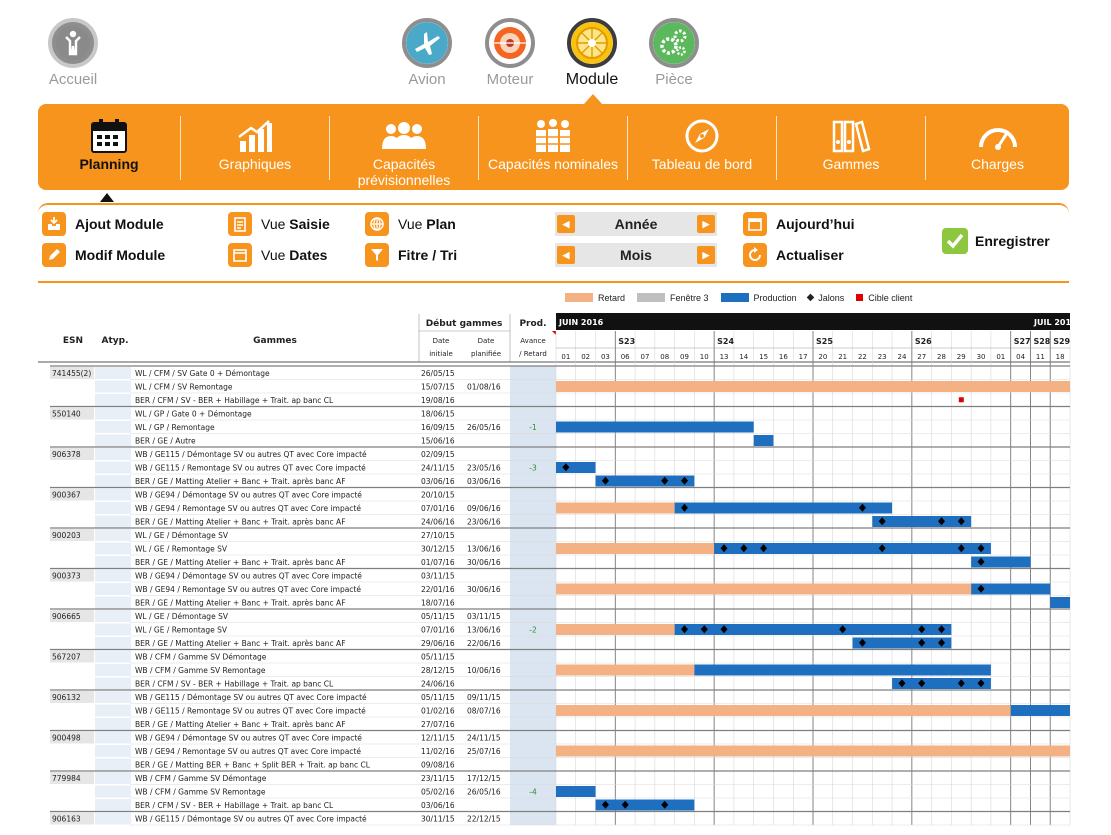 Image resolution: width=1111 pixels, height=835 pixels. Describe the element at coordinates (592, 53) in the screenshot. I see `nav-module: Module` at that location.